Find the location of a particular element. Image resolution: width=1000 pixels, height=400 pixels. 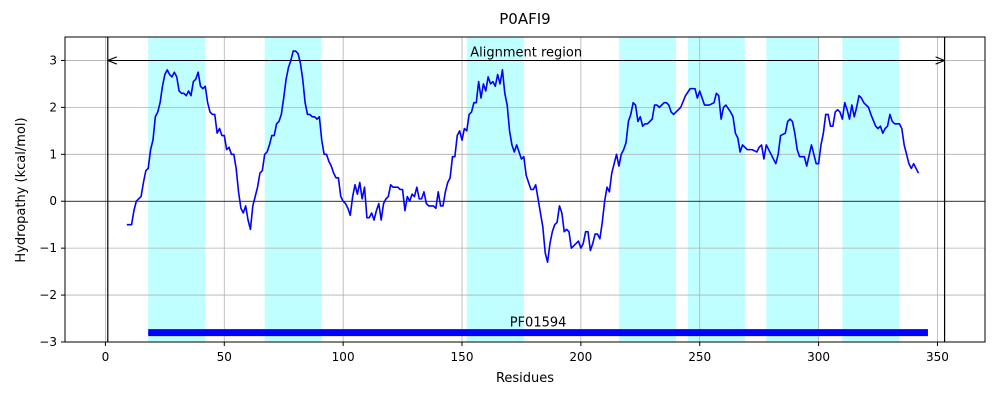

x-tick-label: 200 is located at coordinates (580, 357).